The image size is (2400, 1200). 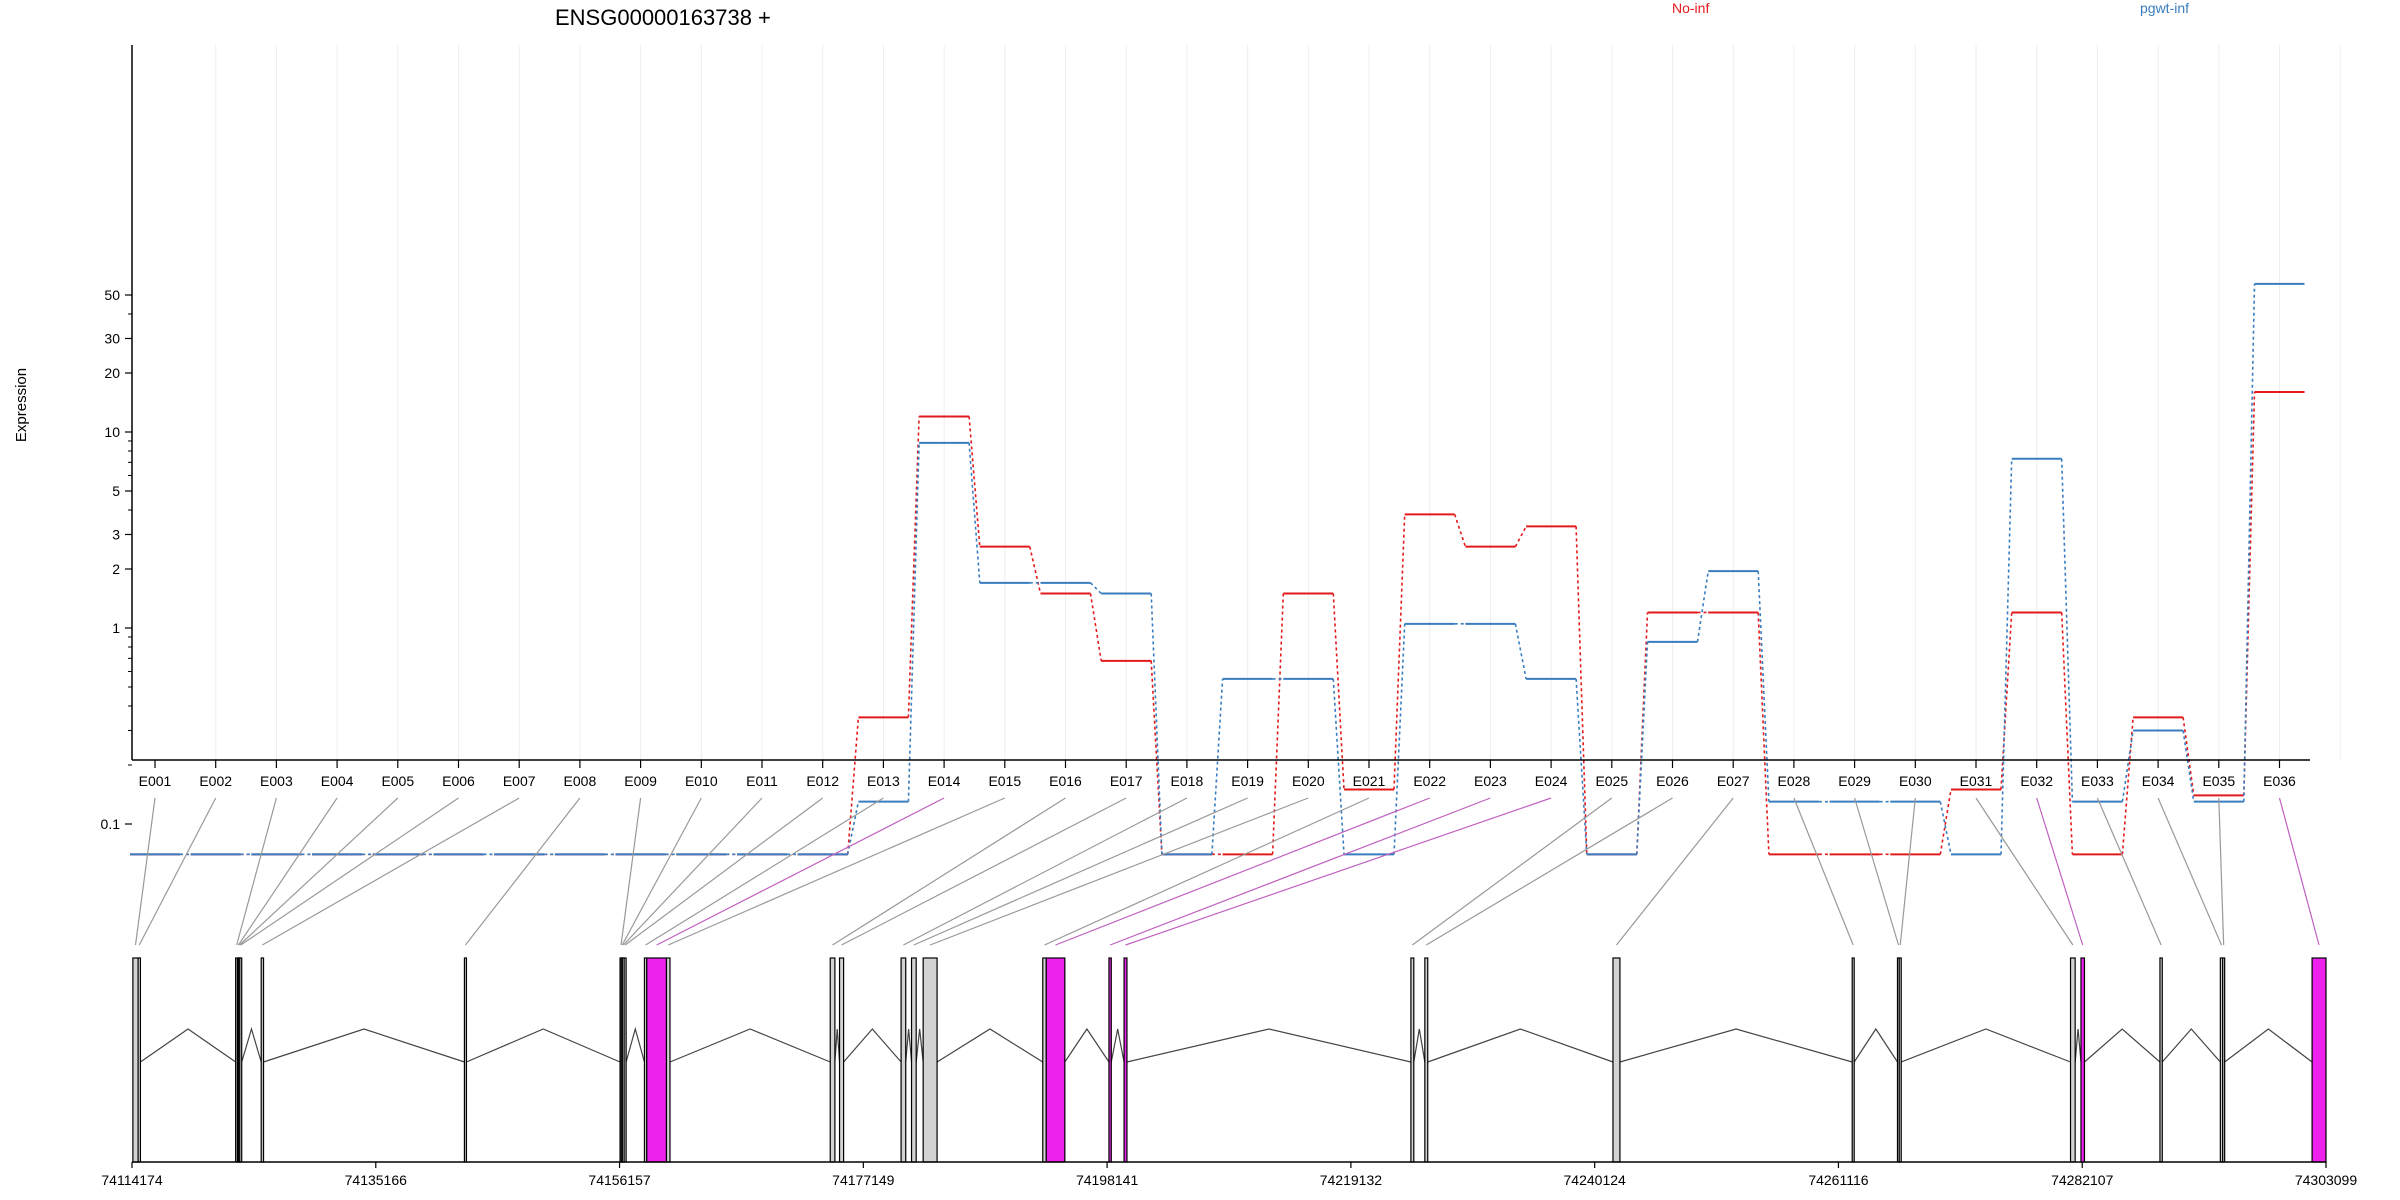 I want to click on y-tick-label: 0.1, so click(x=111, y=824).